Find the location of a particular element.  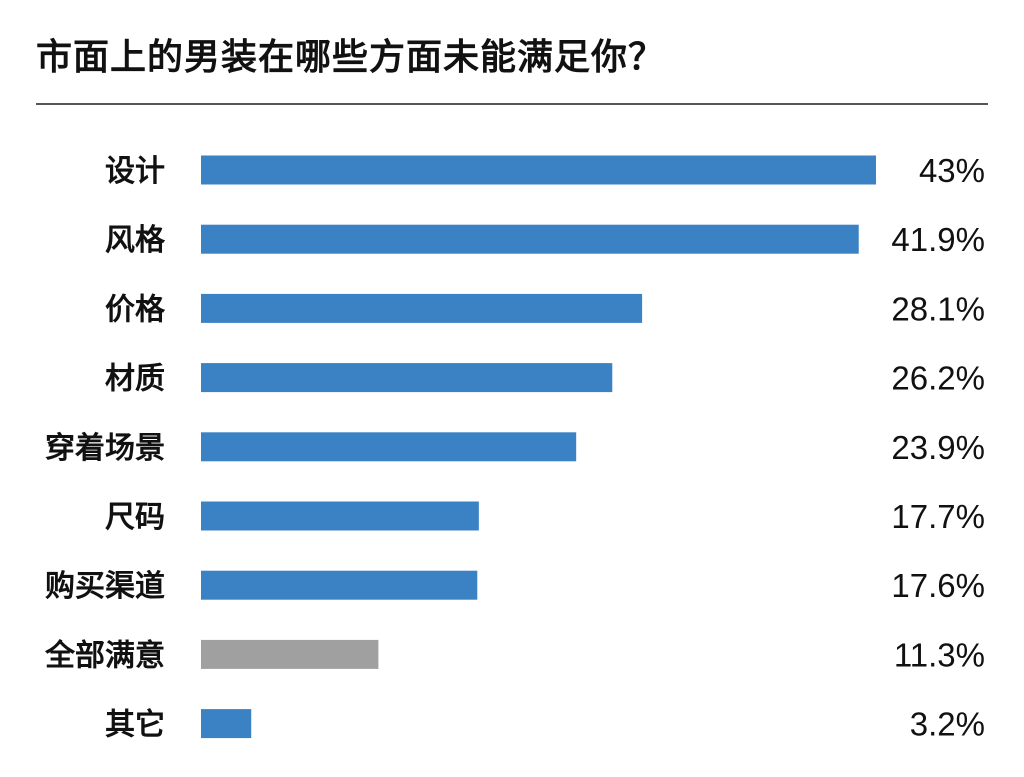

category-label-3: 材质 is located at coordinates (135, 379).